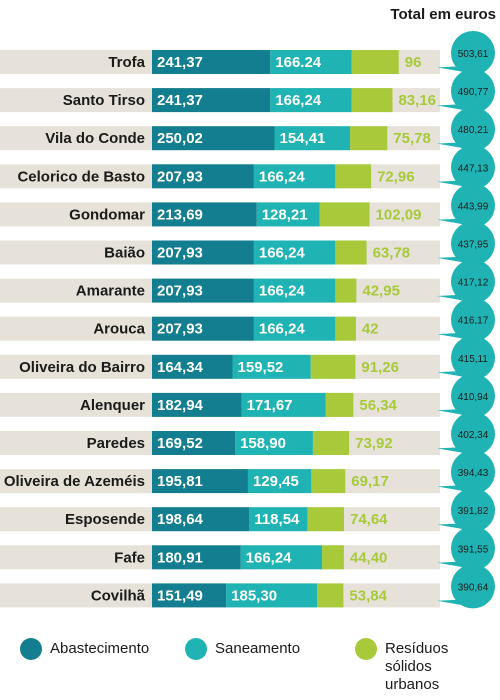  What do you see at coordinates (112, 405) in the screenshot?
I see `category-label: Alenquer` at bounding box center [112, 405].